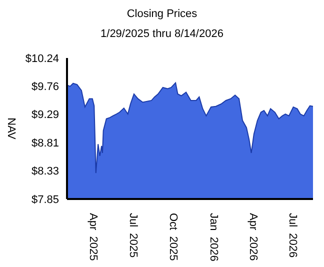 Image resolution: width=324 pixels, height=267 pixels. I want to click on chart-subtitle: 1/29/2025 thru 8/14/2026, so click(162, 34).